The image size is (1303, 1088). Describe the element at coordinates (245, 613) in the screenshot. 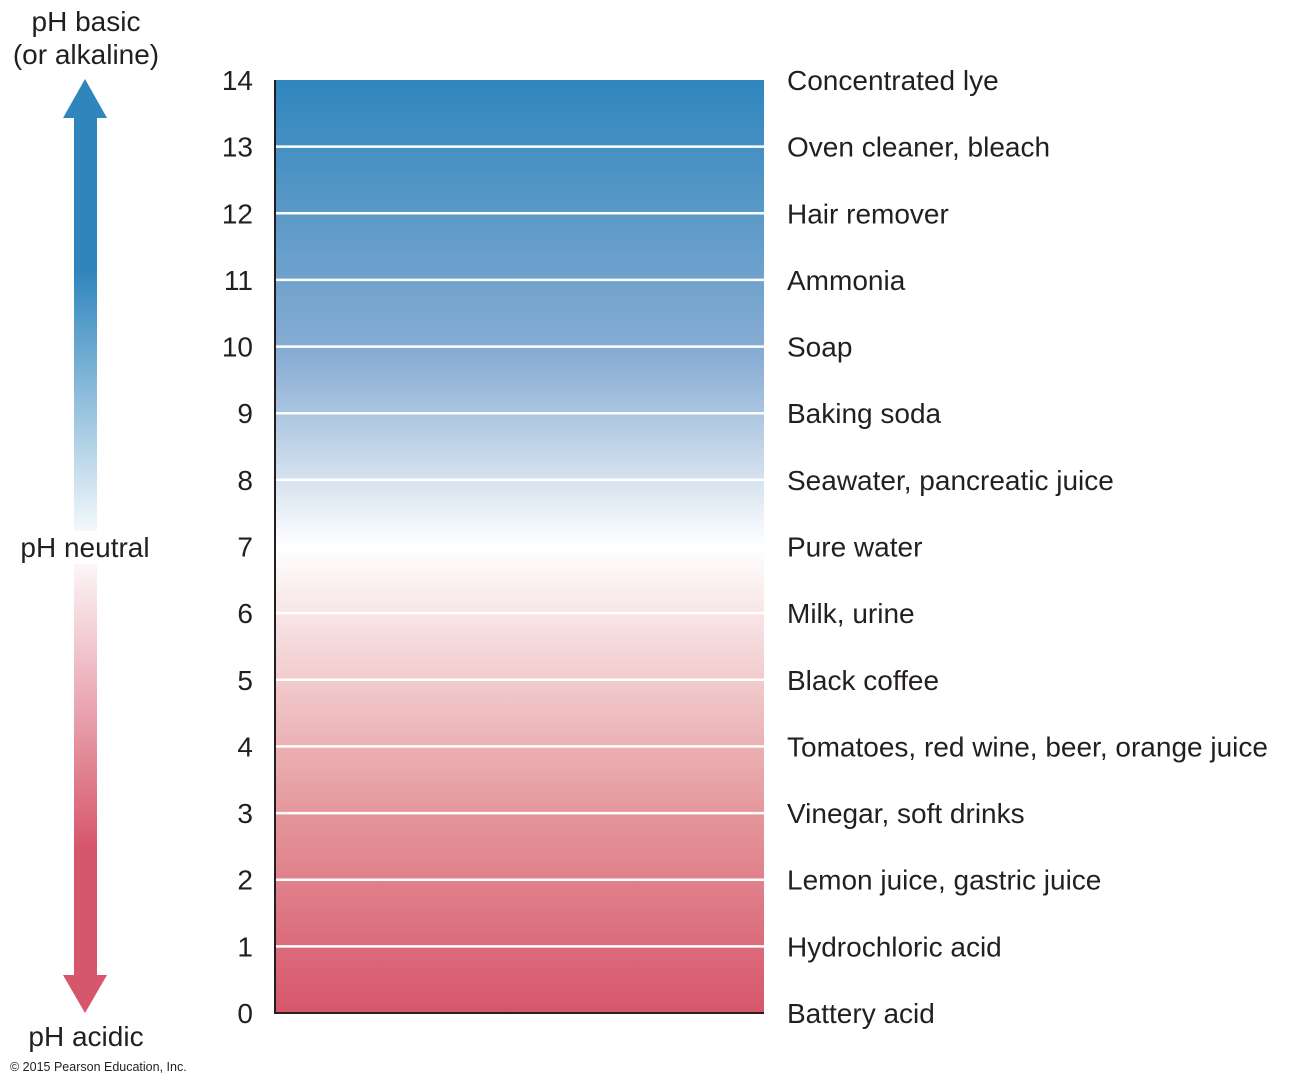

I see `ph-tick-label: 6` at that location.